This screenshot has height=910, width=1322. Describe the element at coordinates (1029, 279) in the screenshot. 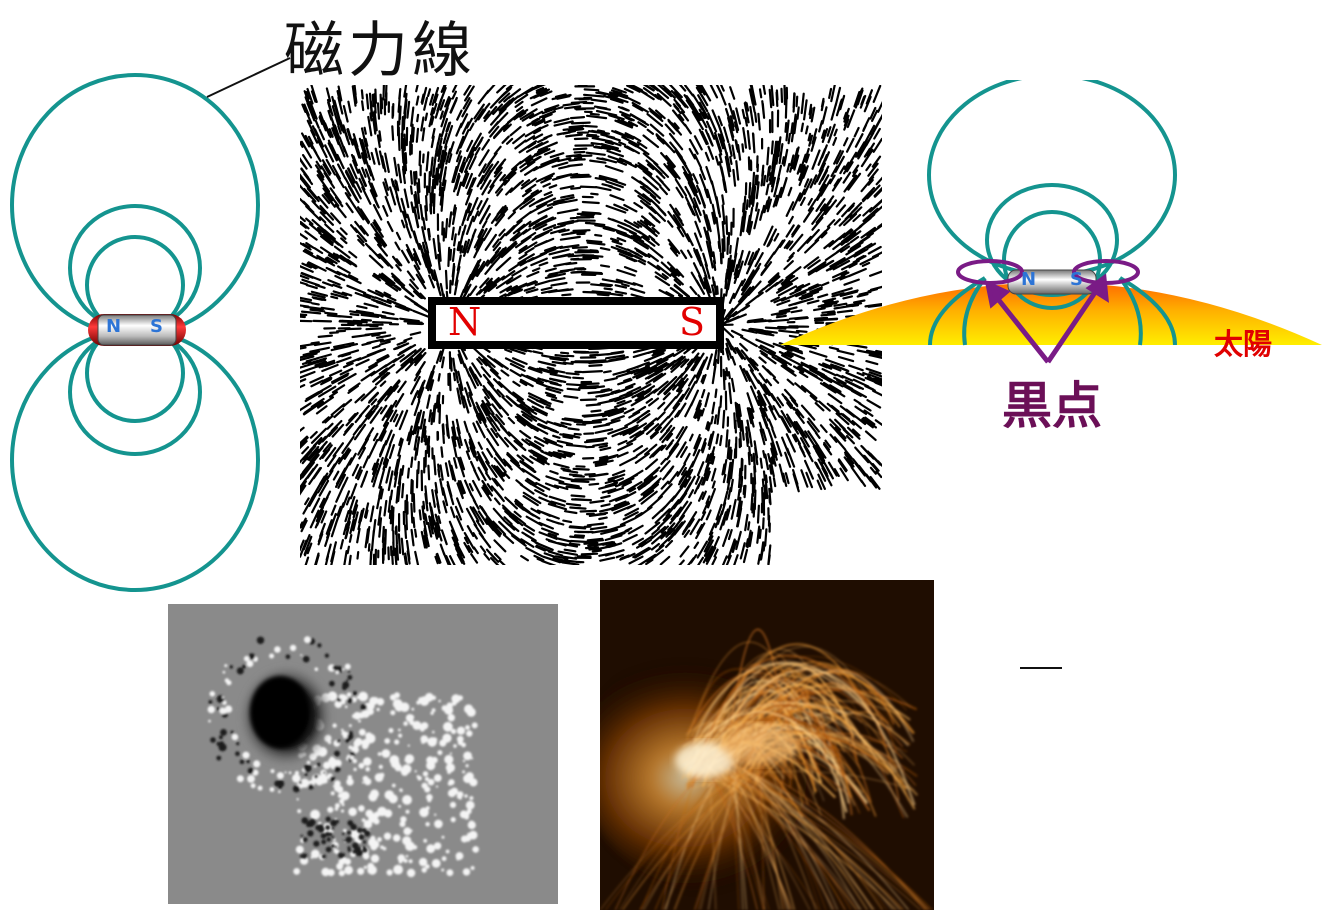

I see `sun-magnet-n-label: N` at that location.